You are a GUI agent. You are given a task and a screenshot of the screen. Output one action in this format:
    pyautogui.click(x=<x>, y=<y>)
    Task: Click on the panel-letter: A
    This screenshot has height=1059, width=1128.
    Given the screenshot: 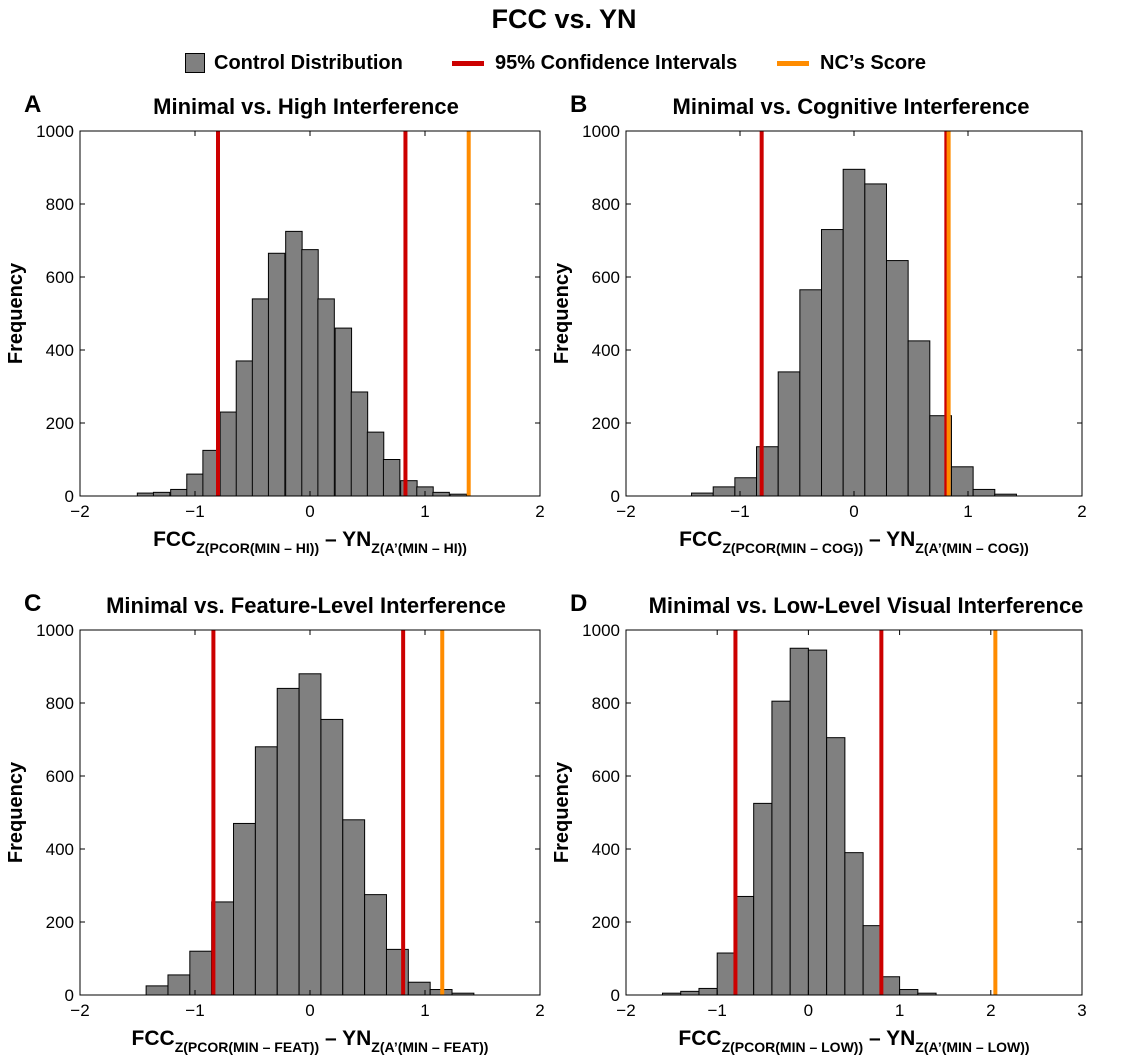 What is the action you would take?
    pyautogui.click(x=32, y=104)
    